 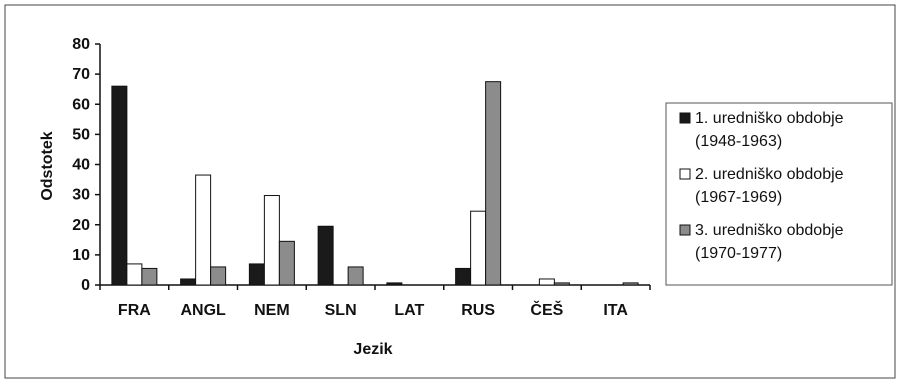 I want to click on x-tick-label: FRA, so click(x=134, y=310).